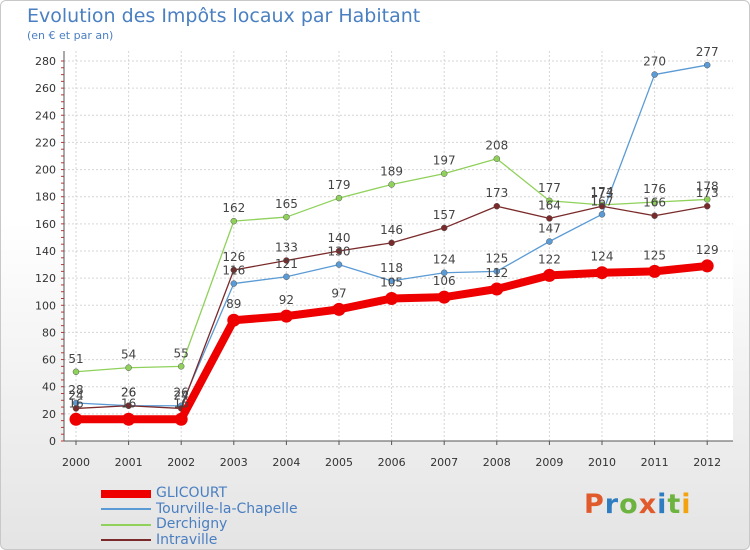 The height and width of the screenshot is (550, 750). What do you see at coordinates (233, 257) in the screenshot?
I see `data-label: 126` at bounding box center [233, 257].